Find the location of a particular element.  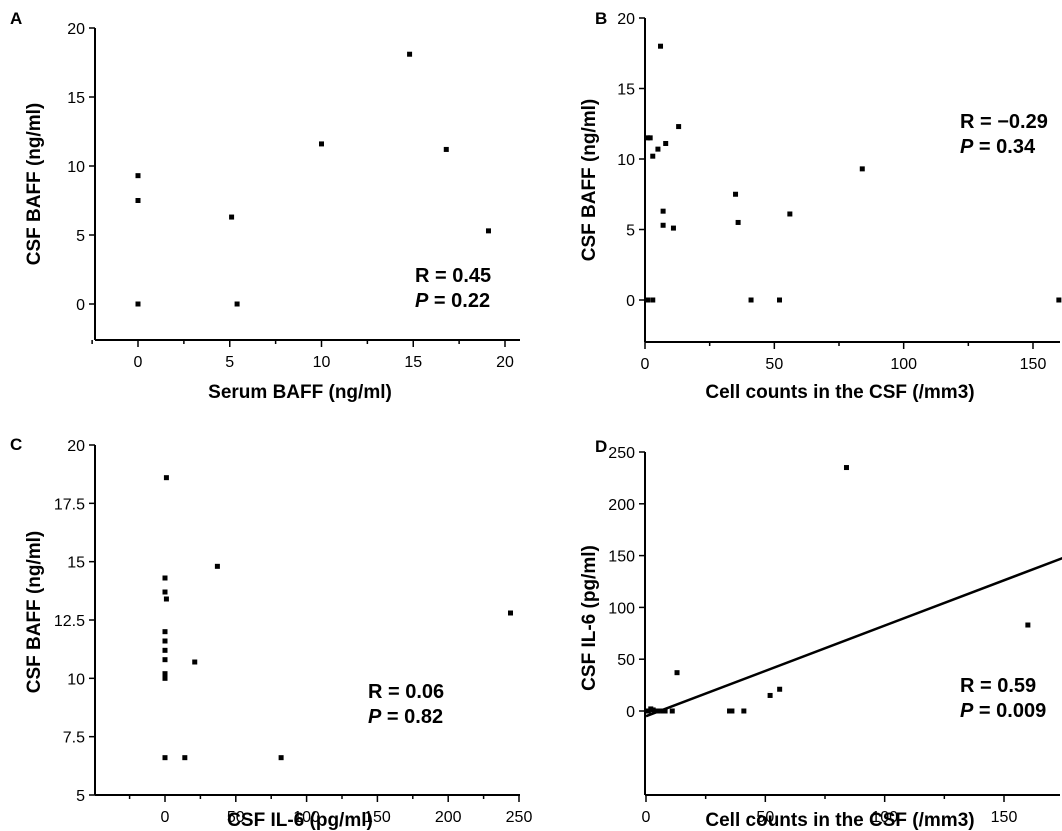

x-axis-title: CSF IL-6 (pg/ml) is located at coordinates (300, 820).